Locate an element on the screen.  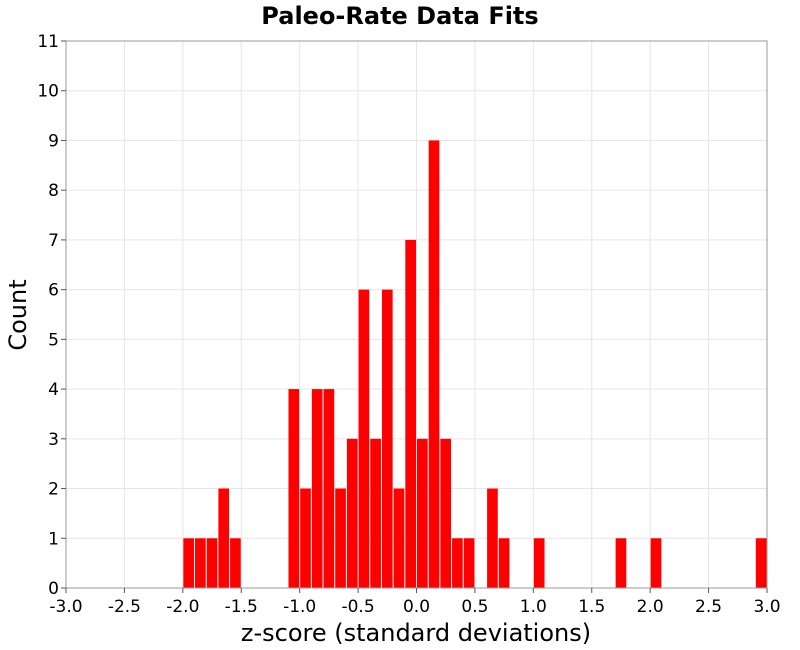
y-tick-label: 2 is located at coordinates (53, 490).